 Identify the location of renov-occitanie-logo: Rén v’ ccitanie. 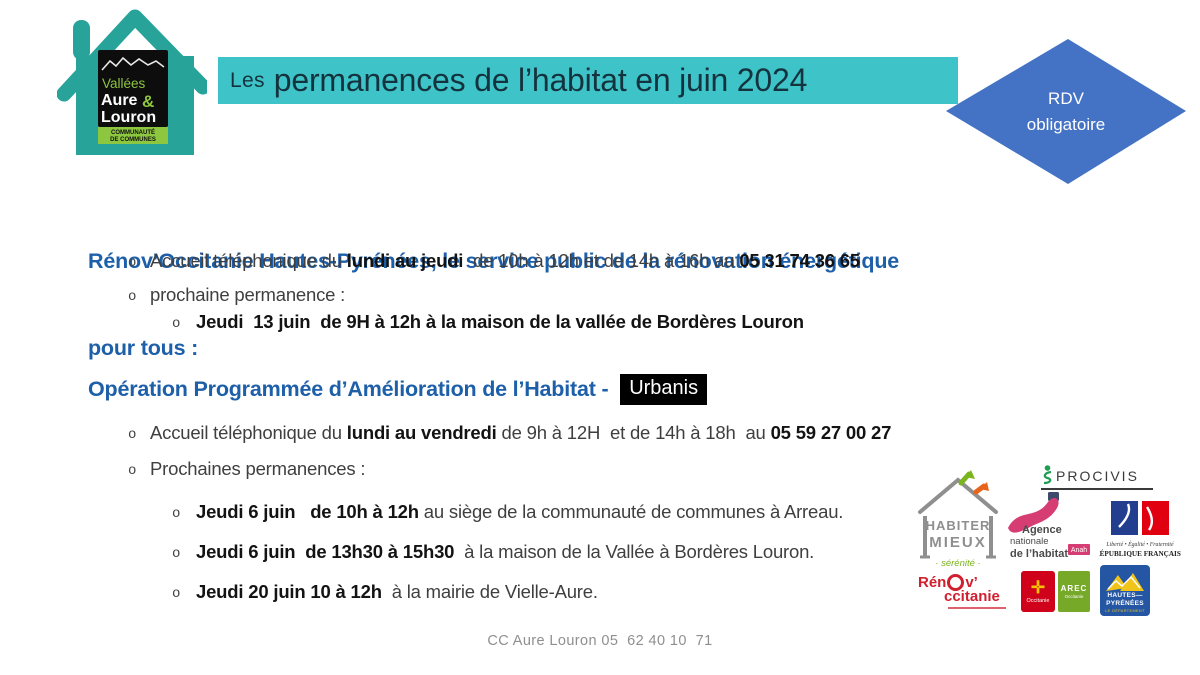
(969, 593).